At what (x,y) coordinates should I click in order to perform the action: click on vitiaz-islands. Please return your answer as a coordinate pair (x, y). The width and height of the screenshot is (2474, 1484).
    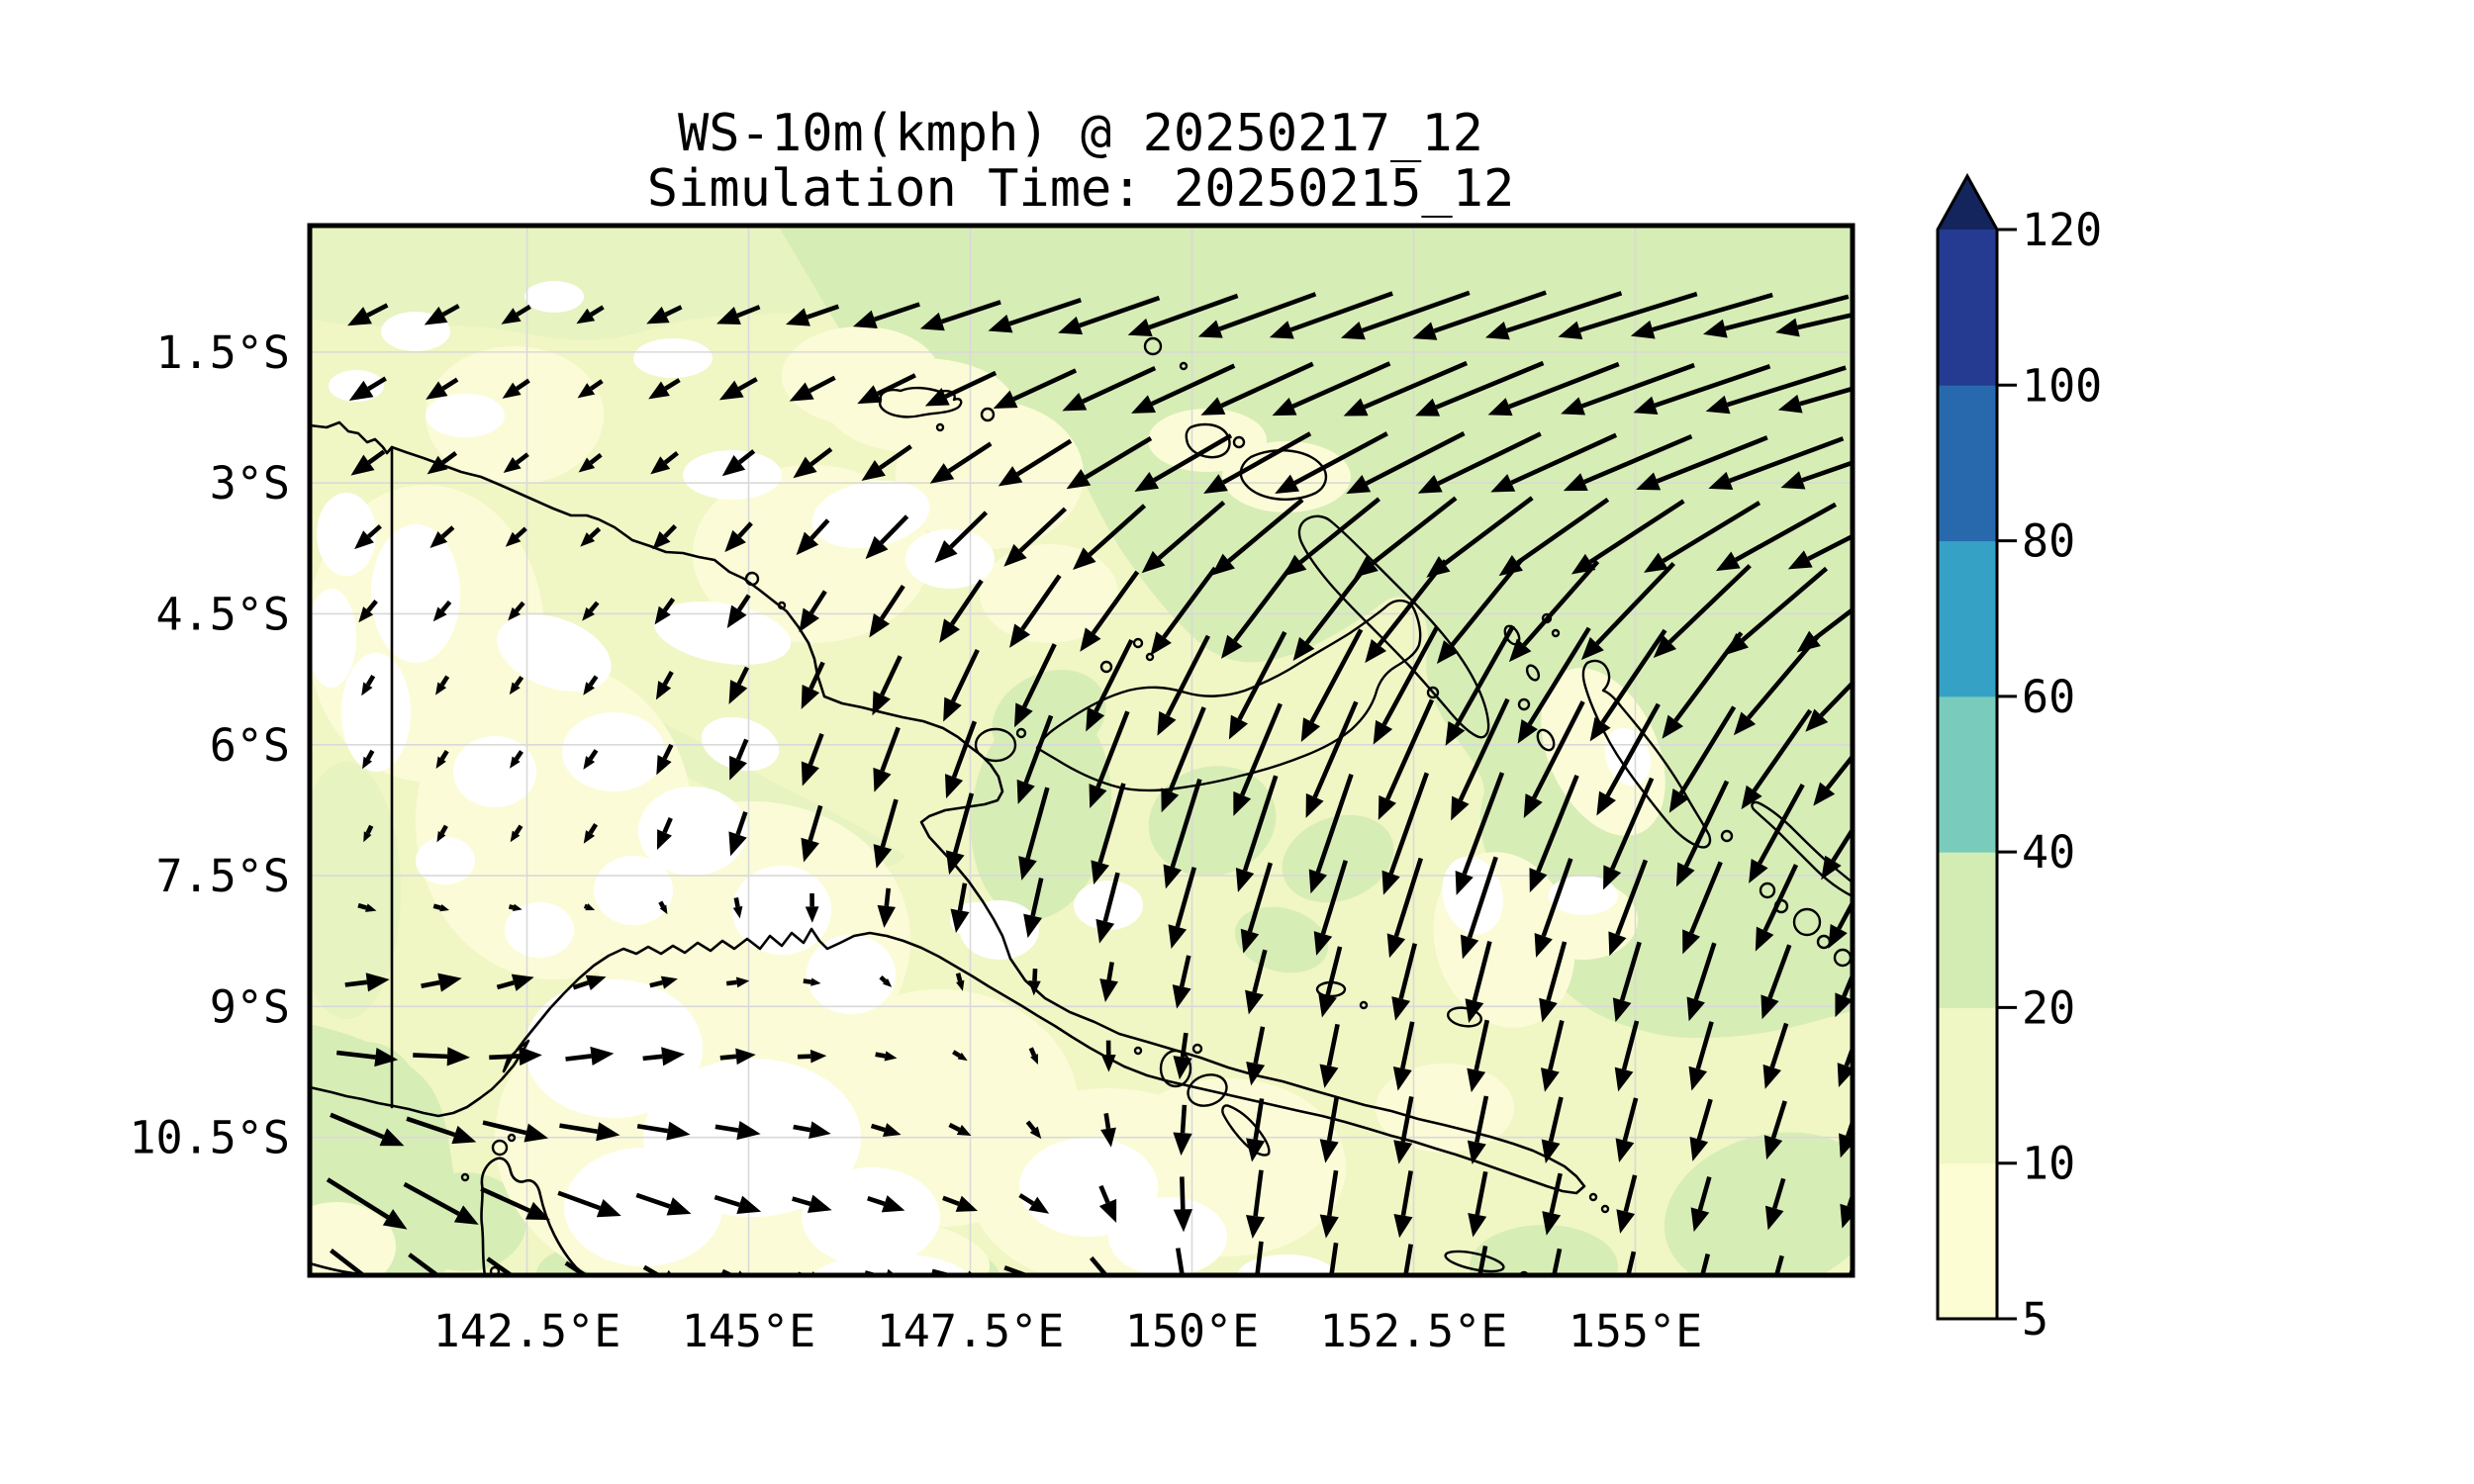
    Looking at the image, I should click on (967, 549).